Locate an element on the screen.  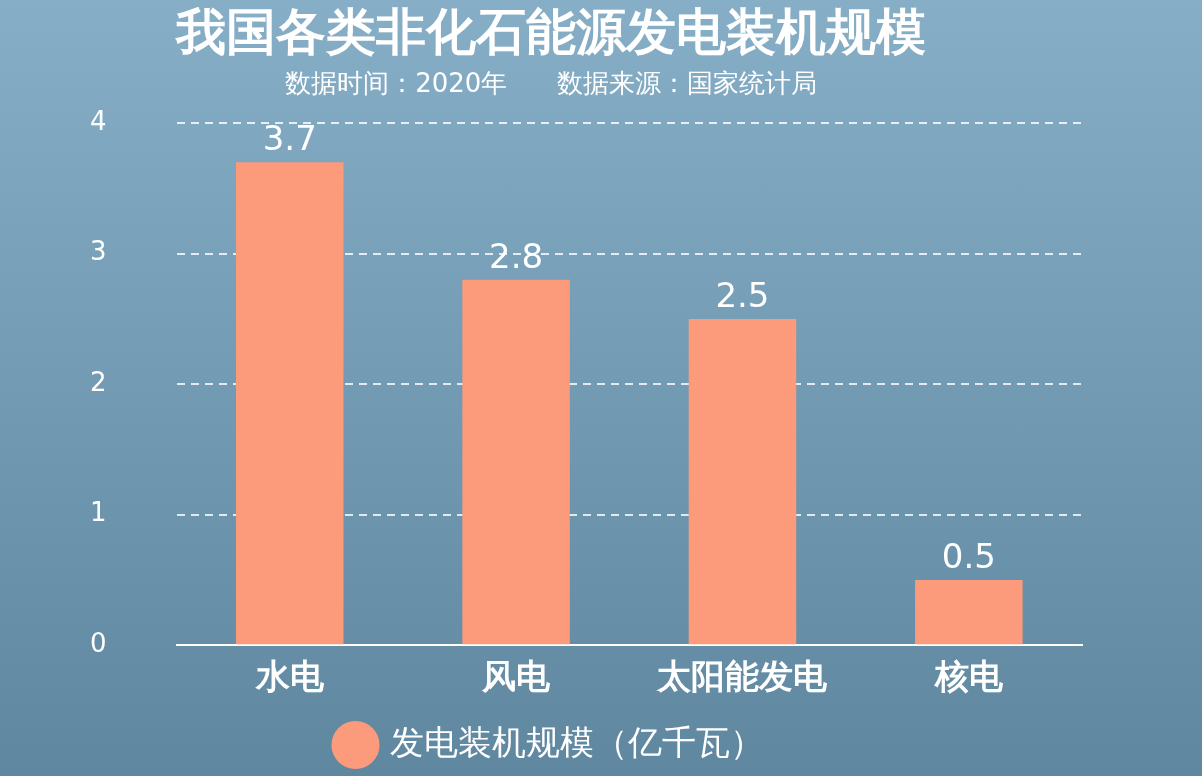
data-label: 0.5 is located at coordinates (968, 555).